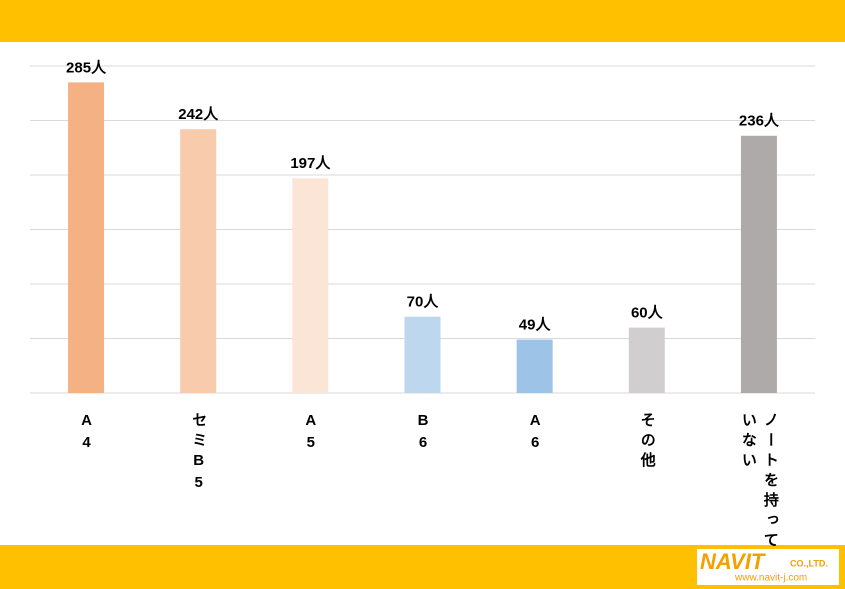  I want to click on header-bar, so click(422, 21).